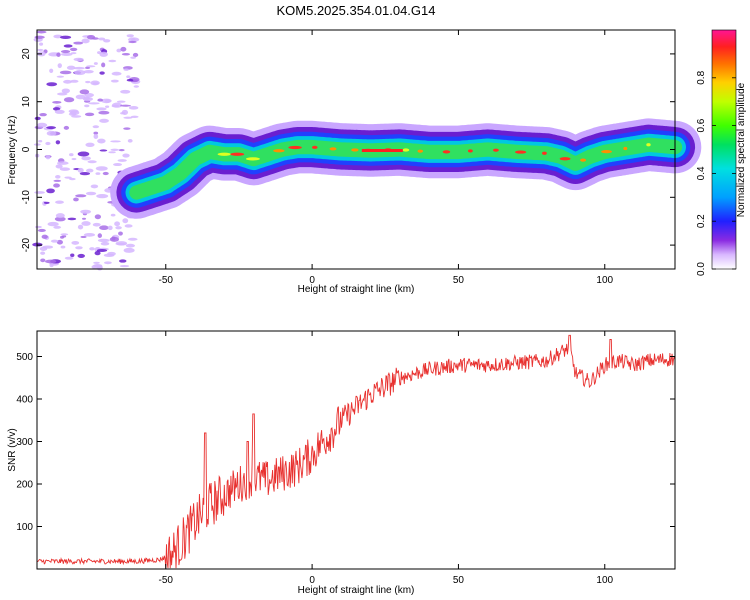  Describe the element at coordinates (312, 580) in the screenshot. I see `snr-x-tick-label: 0` at that location.